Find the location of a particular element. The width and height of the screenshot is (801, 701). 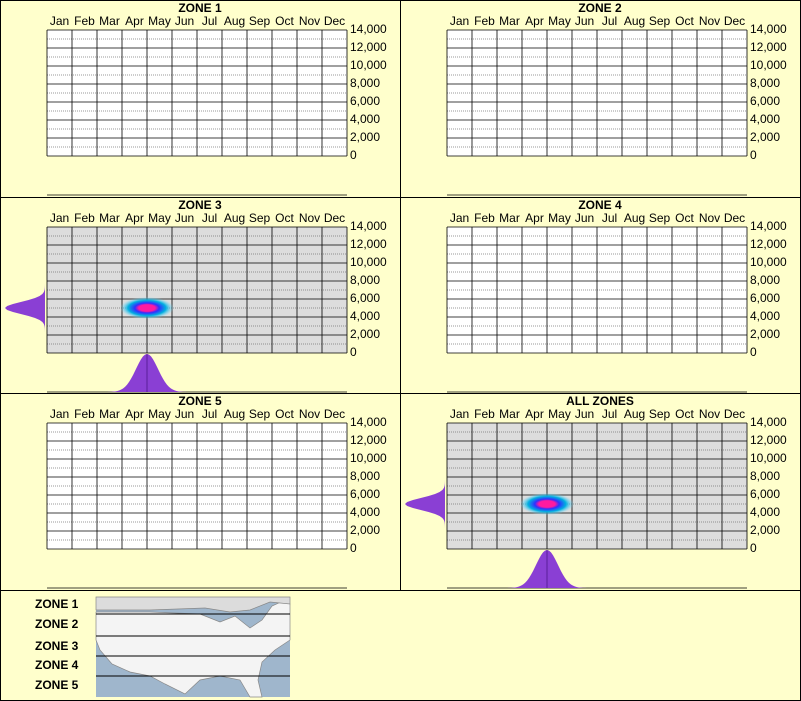

zone-label: ZONE 1 is located at coordinates (57, 604).